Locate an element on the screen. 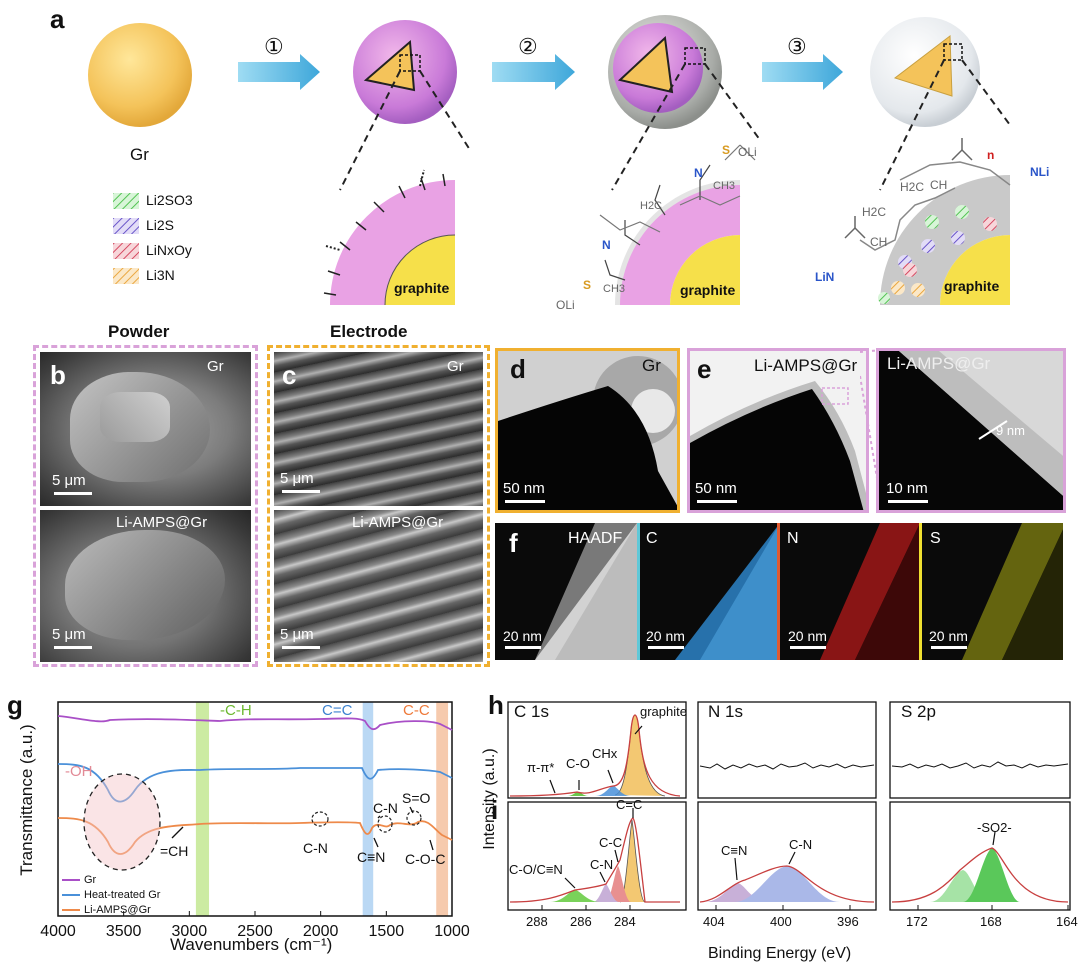 The width and height of the screenshot is (1080, 970). c1s-h-envelope is located at coordinates (595, 755).